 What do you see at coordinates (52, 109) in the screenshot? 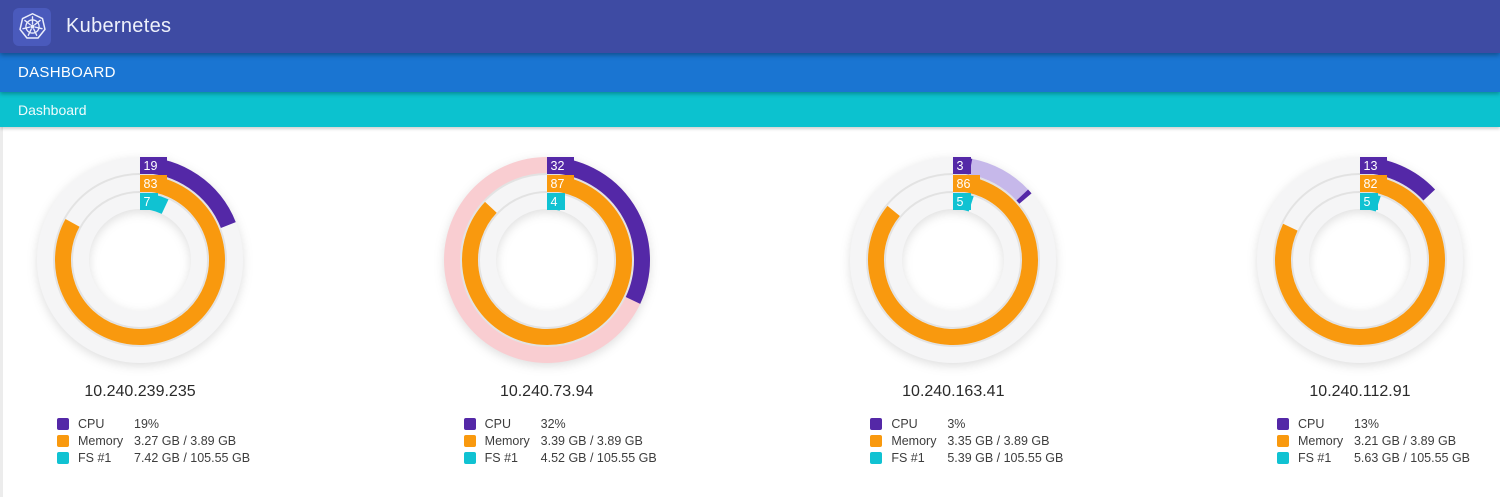
I see `breadcrumb-dashboard: Dashboard` at bounding box center [52, 109].